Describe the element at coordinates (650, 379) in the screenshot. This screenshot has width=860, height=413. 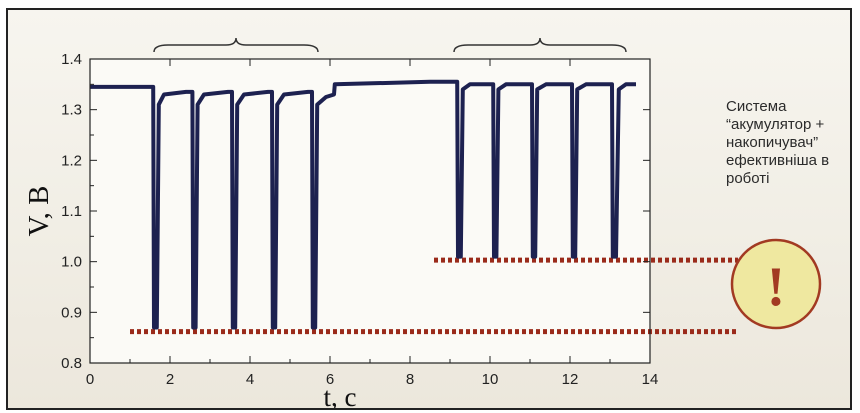
I see `x-tick-label: 14` at that location.